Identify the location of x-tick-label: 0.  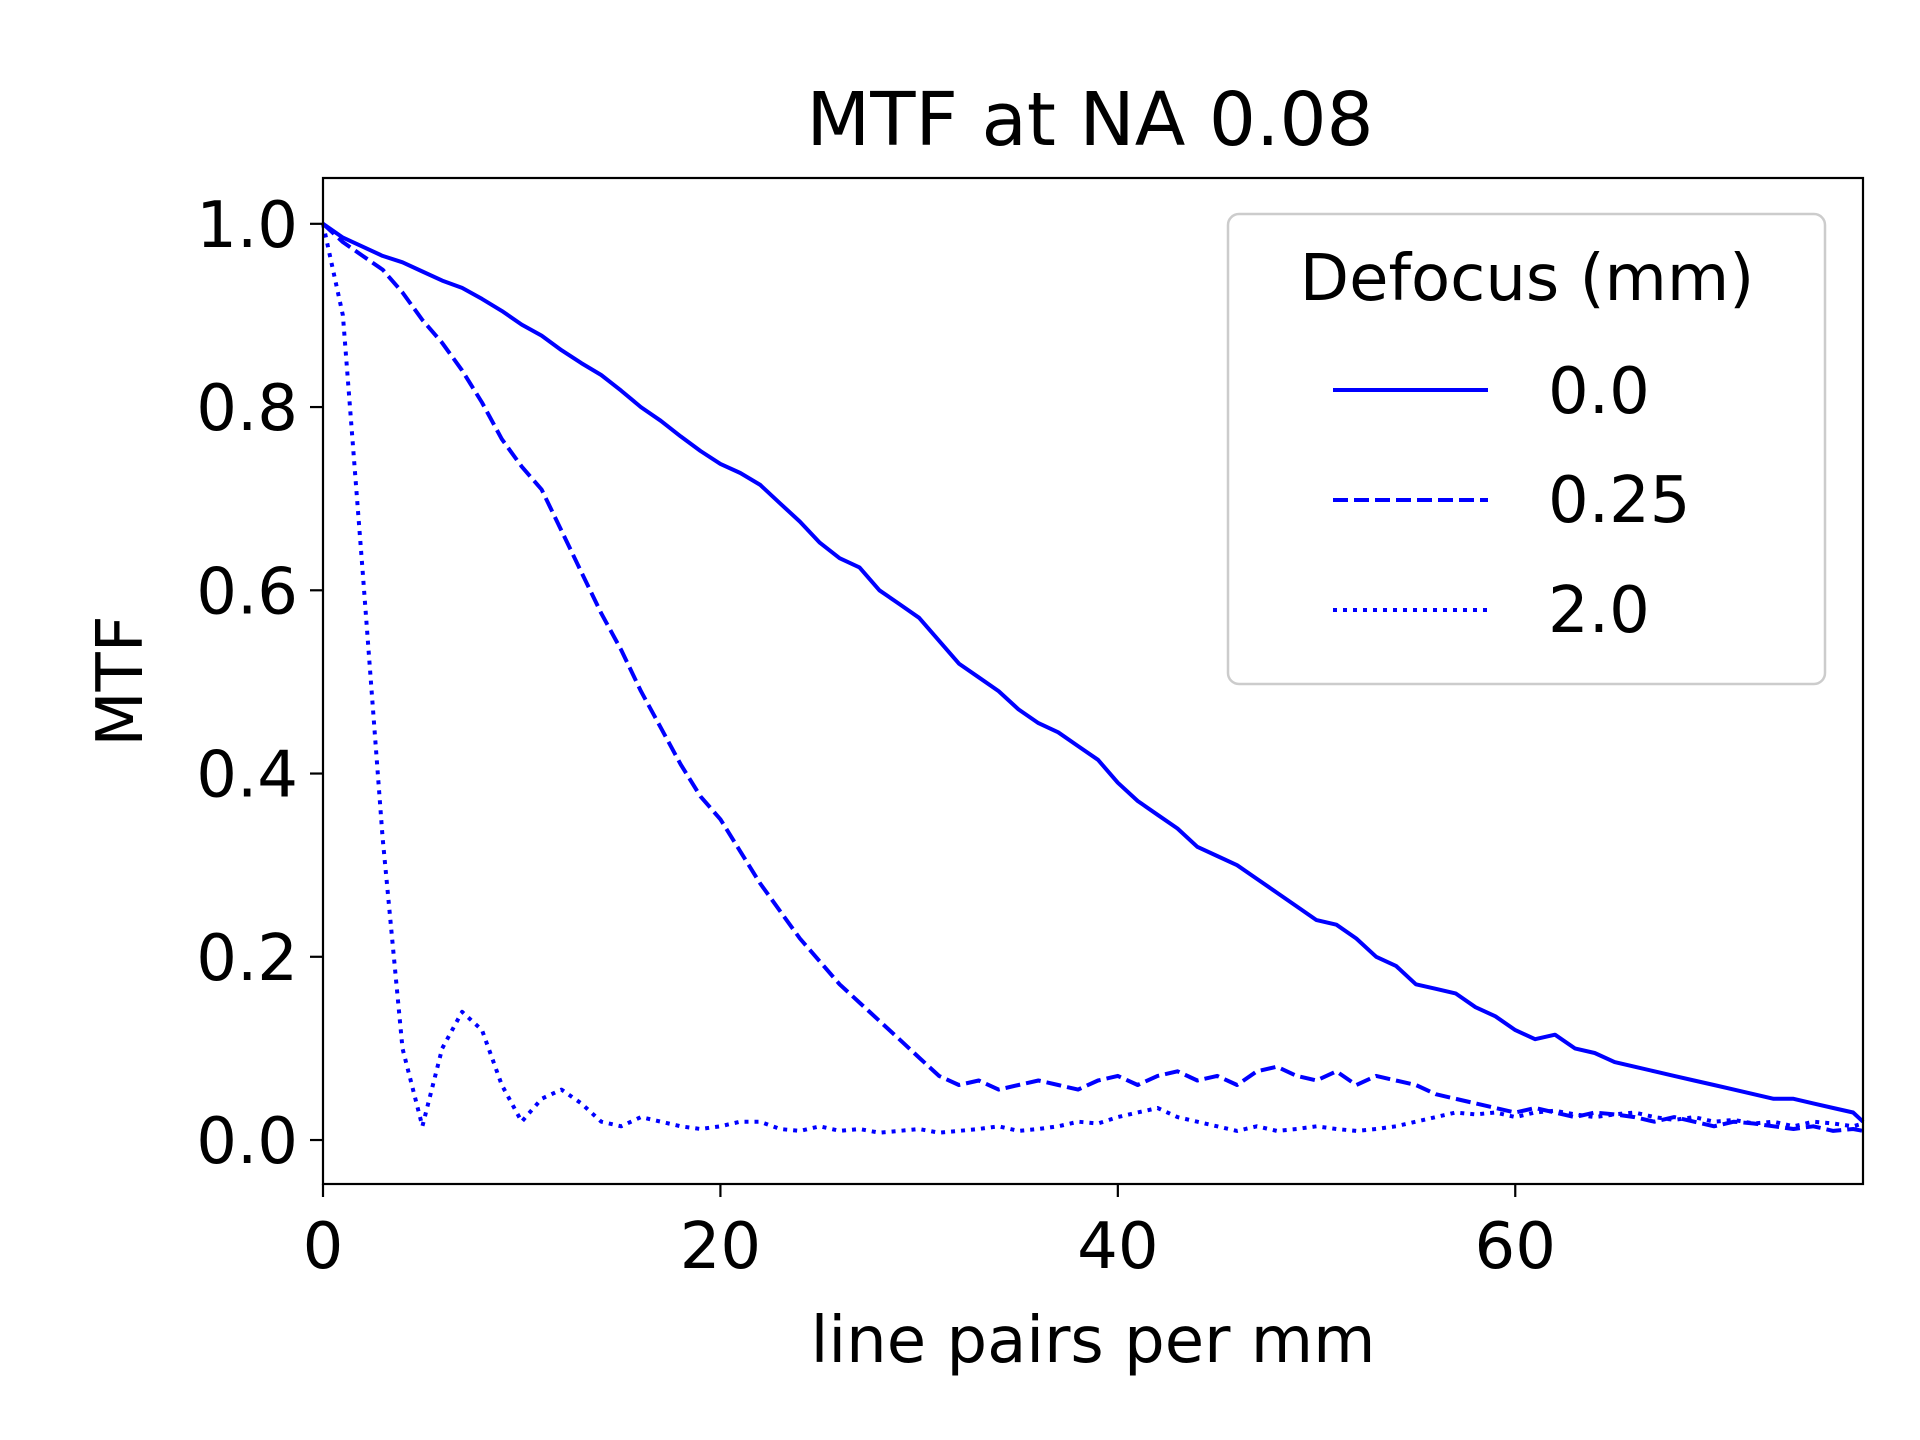
(323, 1247).